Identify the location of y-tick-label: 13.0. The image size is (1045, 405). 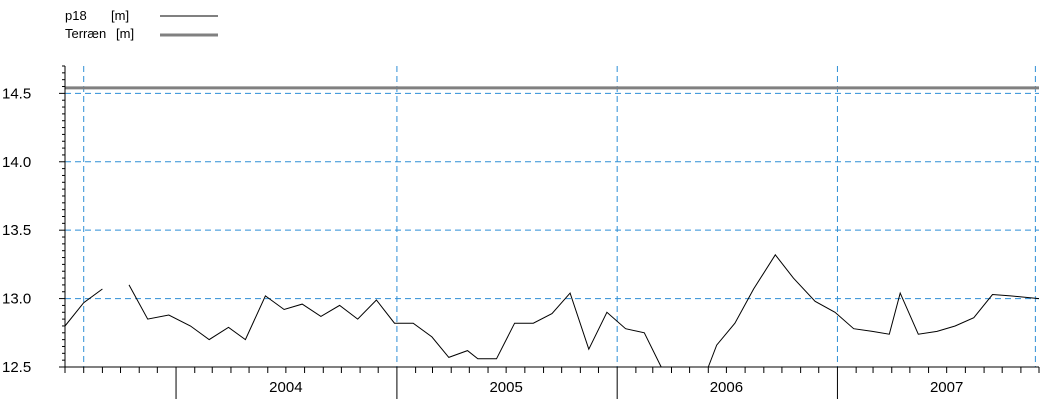
(16, 299).